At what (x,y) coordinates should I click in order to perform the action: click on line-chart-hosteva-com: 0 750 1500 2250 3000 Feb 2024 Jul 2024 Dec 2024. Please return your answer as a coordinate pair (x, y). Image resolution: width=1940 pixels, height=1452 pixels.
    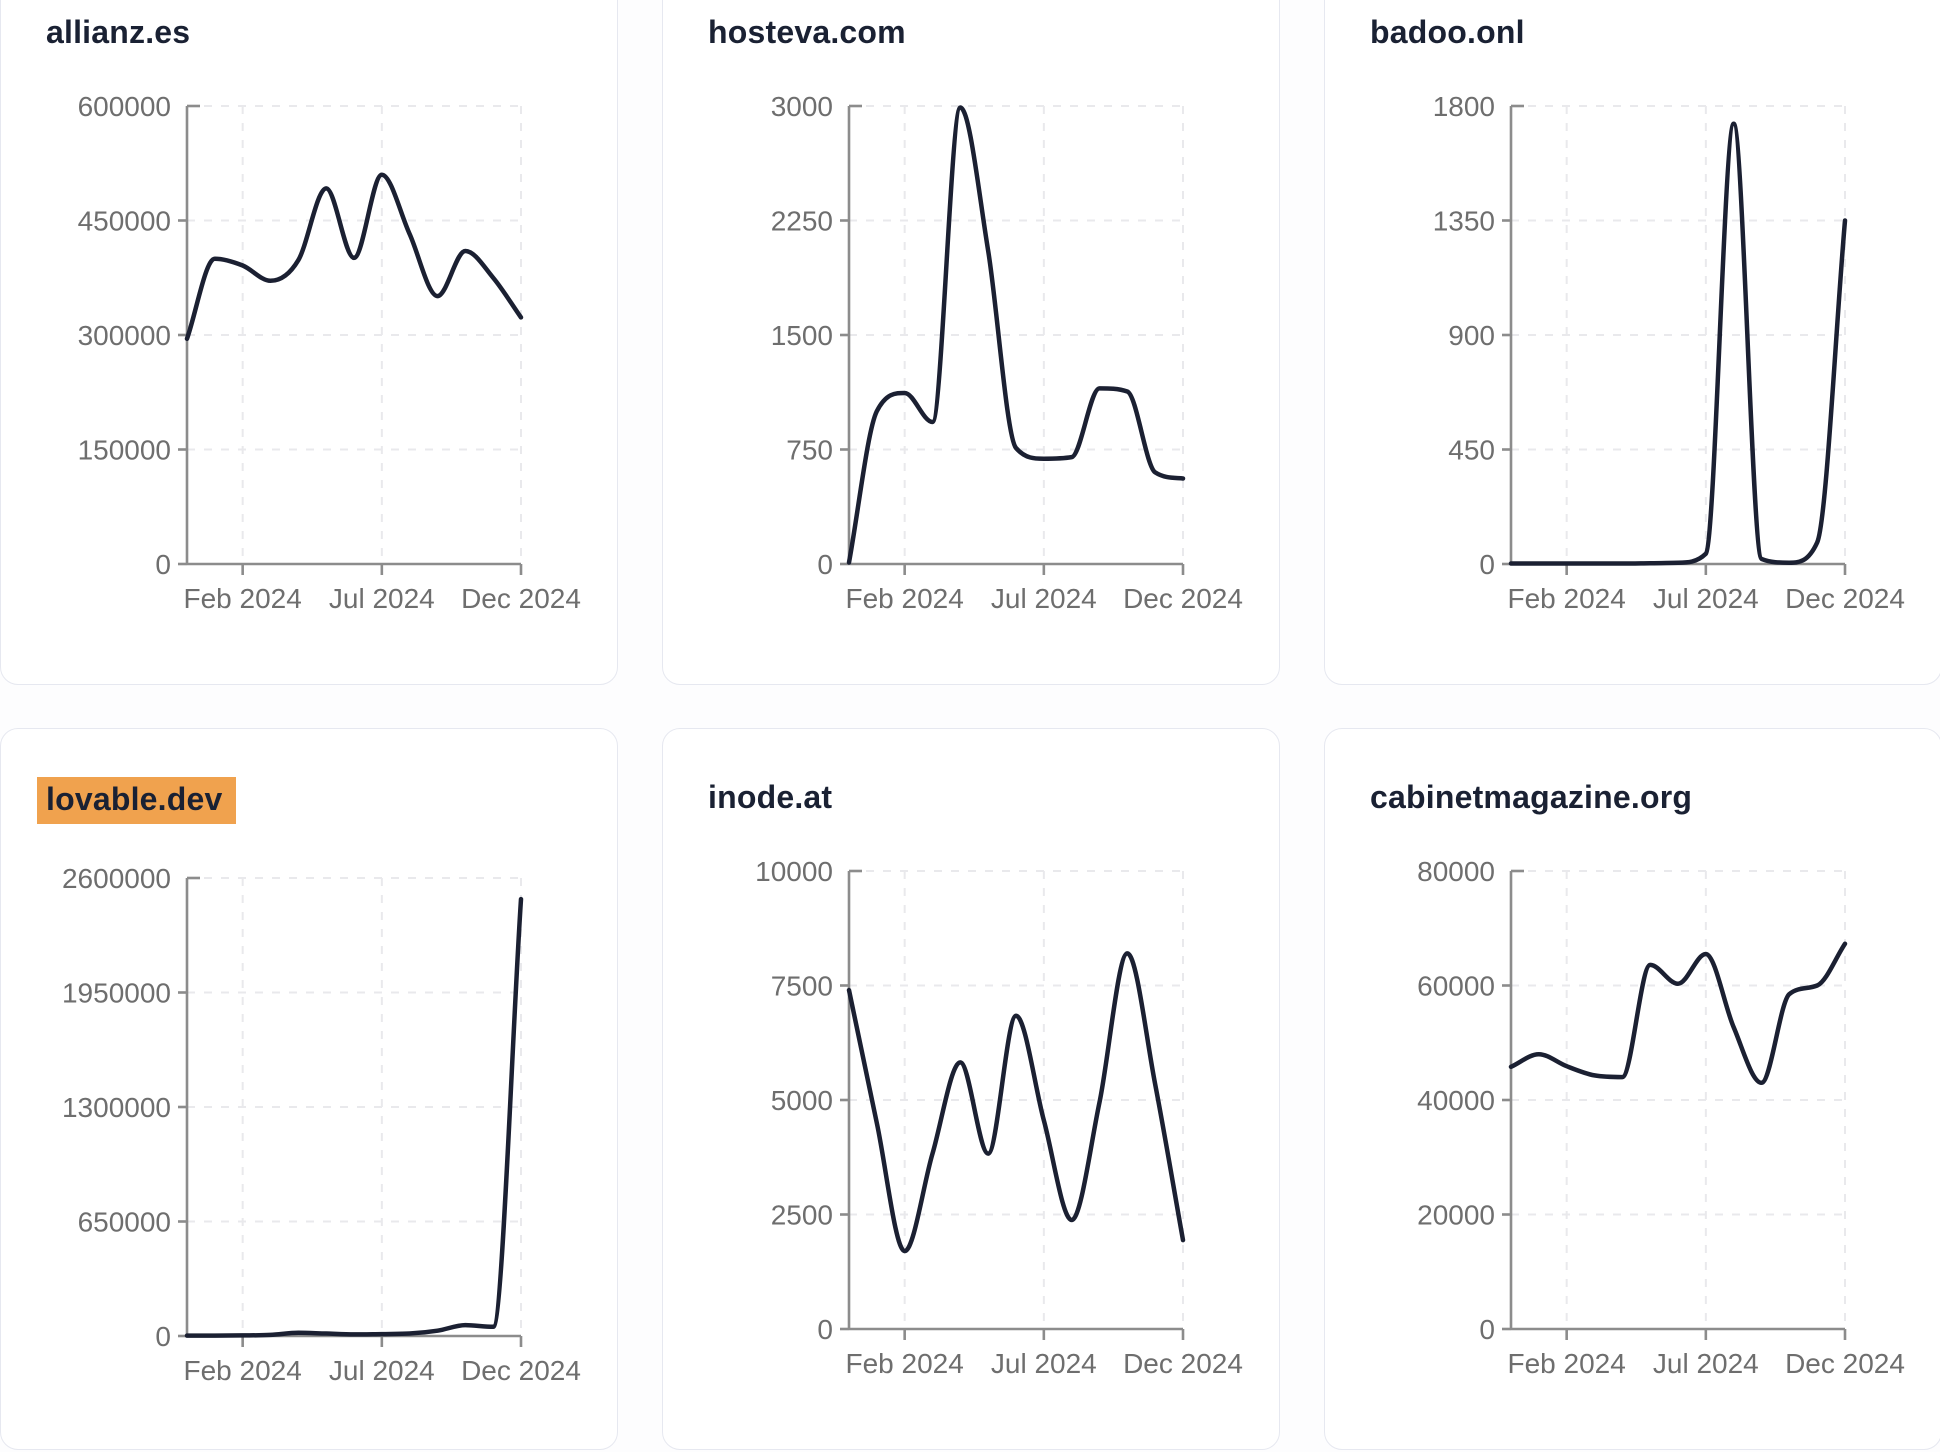
    Looking at the image, I should click on (1007, 352).